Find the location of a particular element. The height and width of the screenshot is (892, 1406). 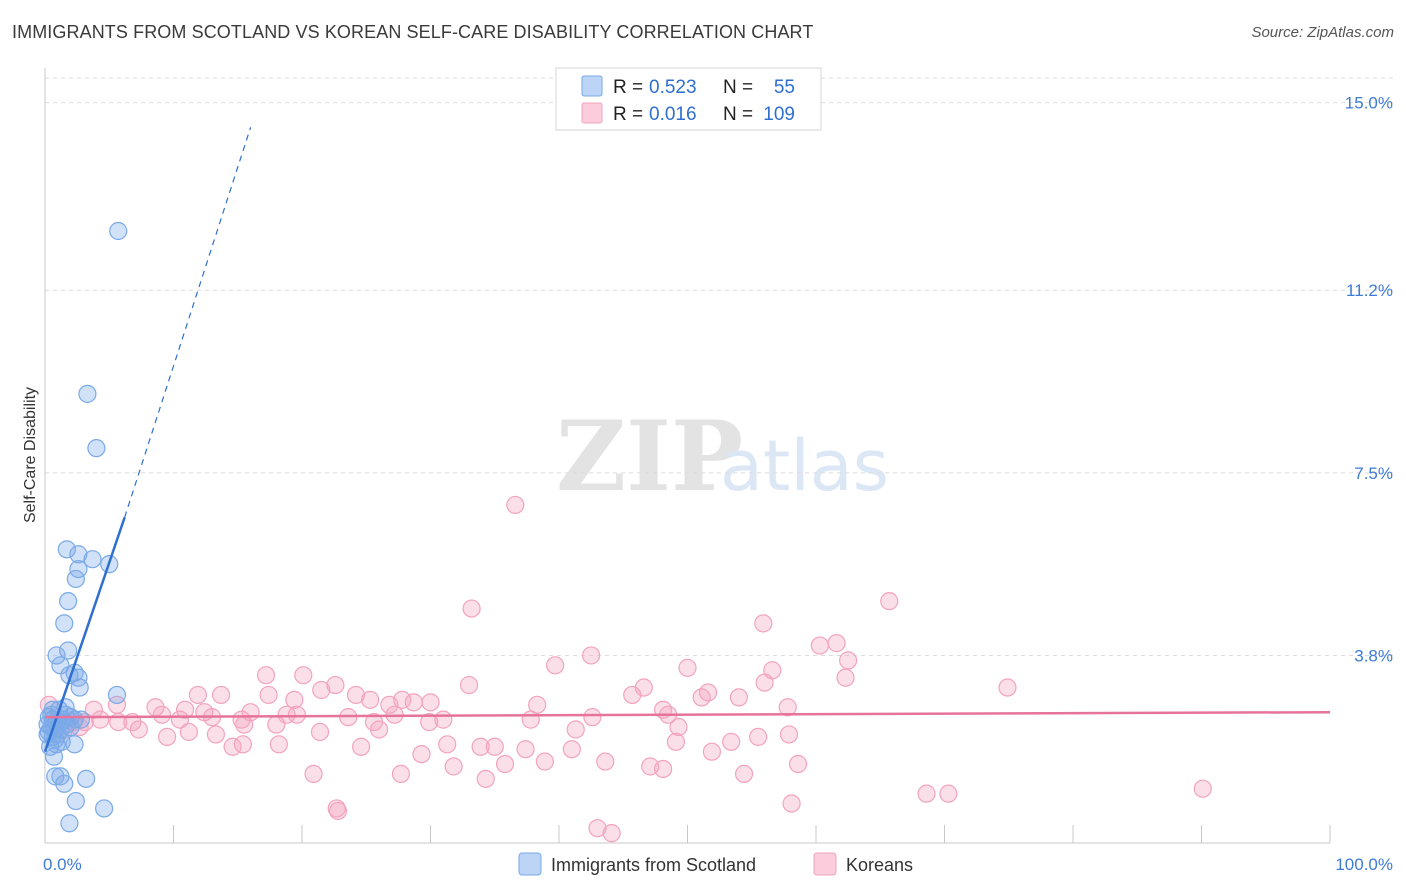

legend-r-value-scotland: 0.523 is located at coordinates (673, 87).